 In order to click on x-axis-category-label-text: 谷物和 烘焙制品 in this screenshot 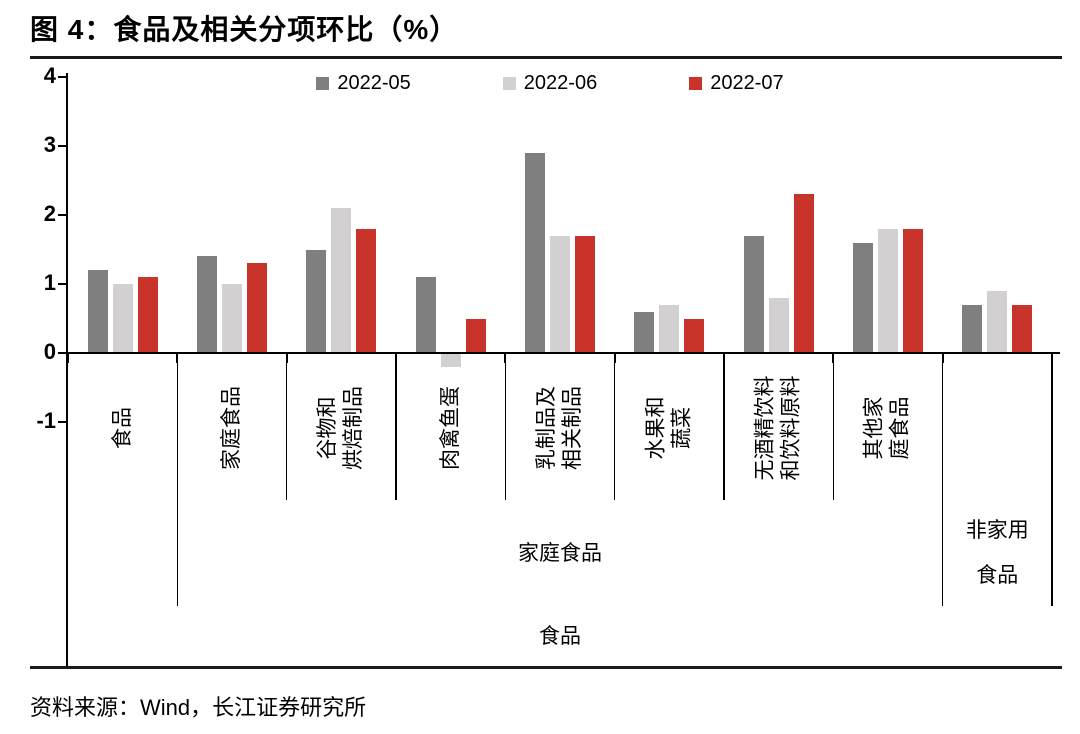, I will do `click(341, 427)`.